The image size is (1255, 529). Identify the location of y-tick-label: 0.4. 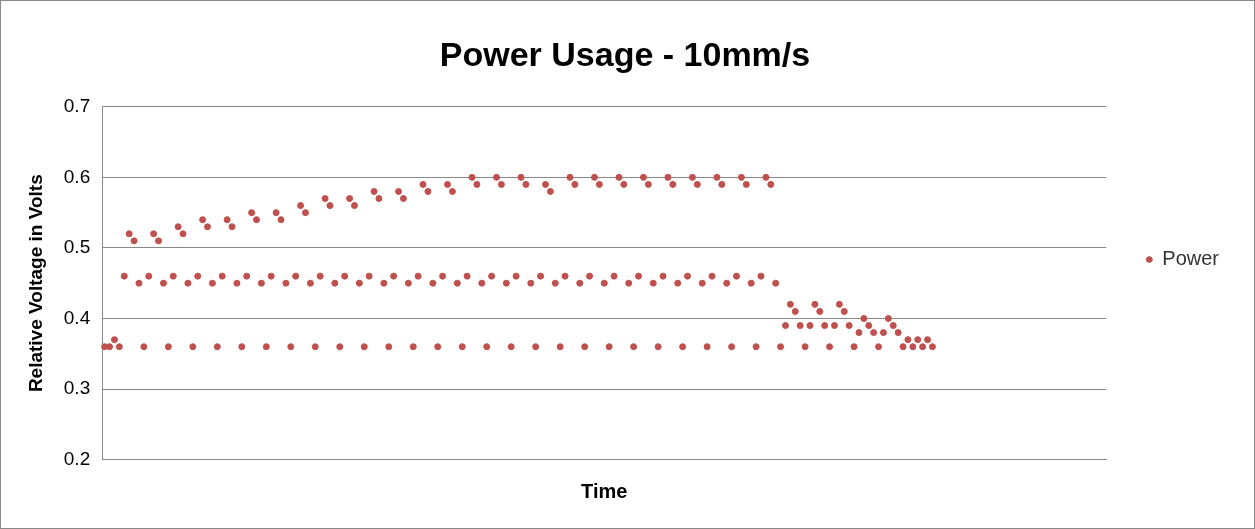
(77, 317).